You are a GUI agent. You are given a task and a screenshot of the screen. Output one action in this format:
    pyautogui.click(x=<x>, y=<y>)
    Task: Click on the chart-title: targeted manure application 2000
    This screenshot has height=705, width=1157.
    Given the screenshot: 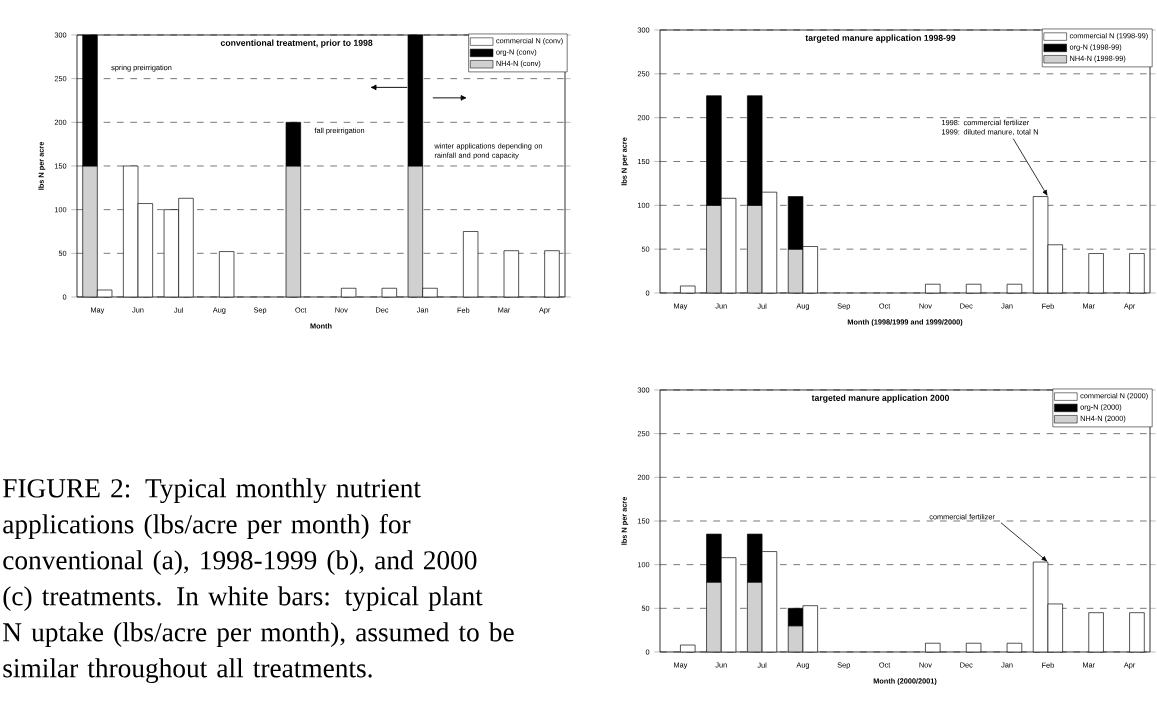 What is the action you would take?
    pyautogui.click(x=880, y=398)
    